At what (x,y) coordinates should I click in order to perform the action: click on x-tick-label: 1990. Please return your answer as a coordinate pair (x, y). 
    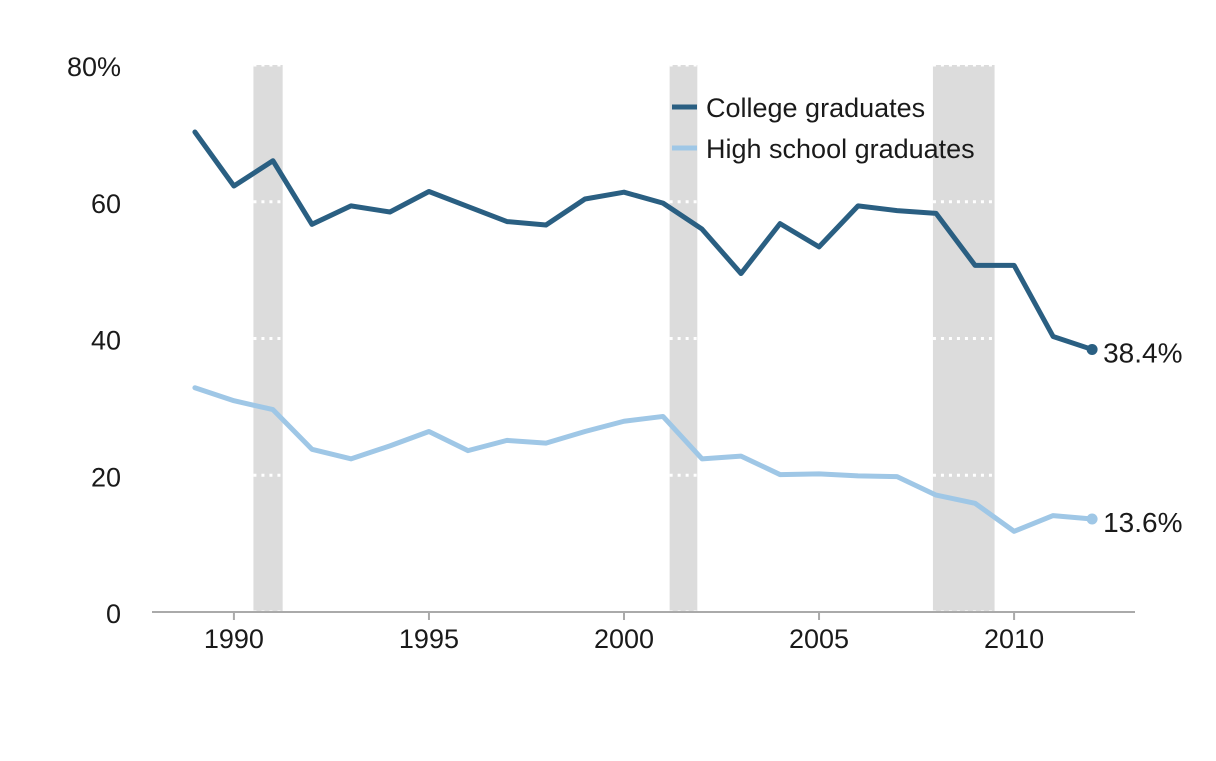
    Looking at the image, I should click on (234, 639).